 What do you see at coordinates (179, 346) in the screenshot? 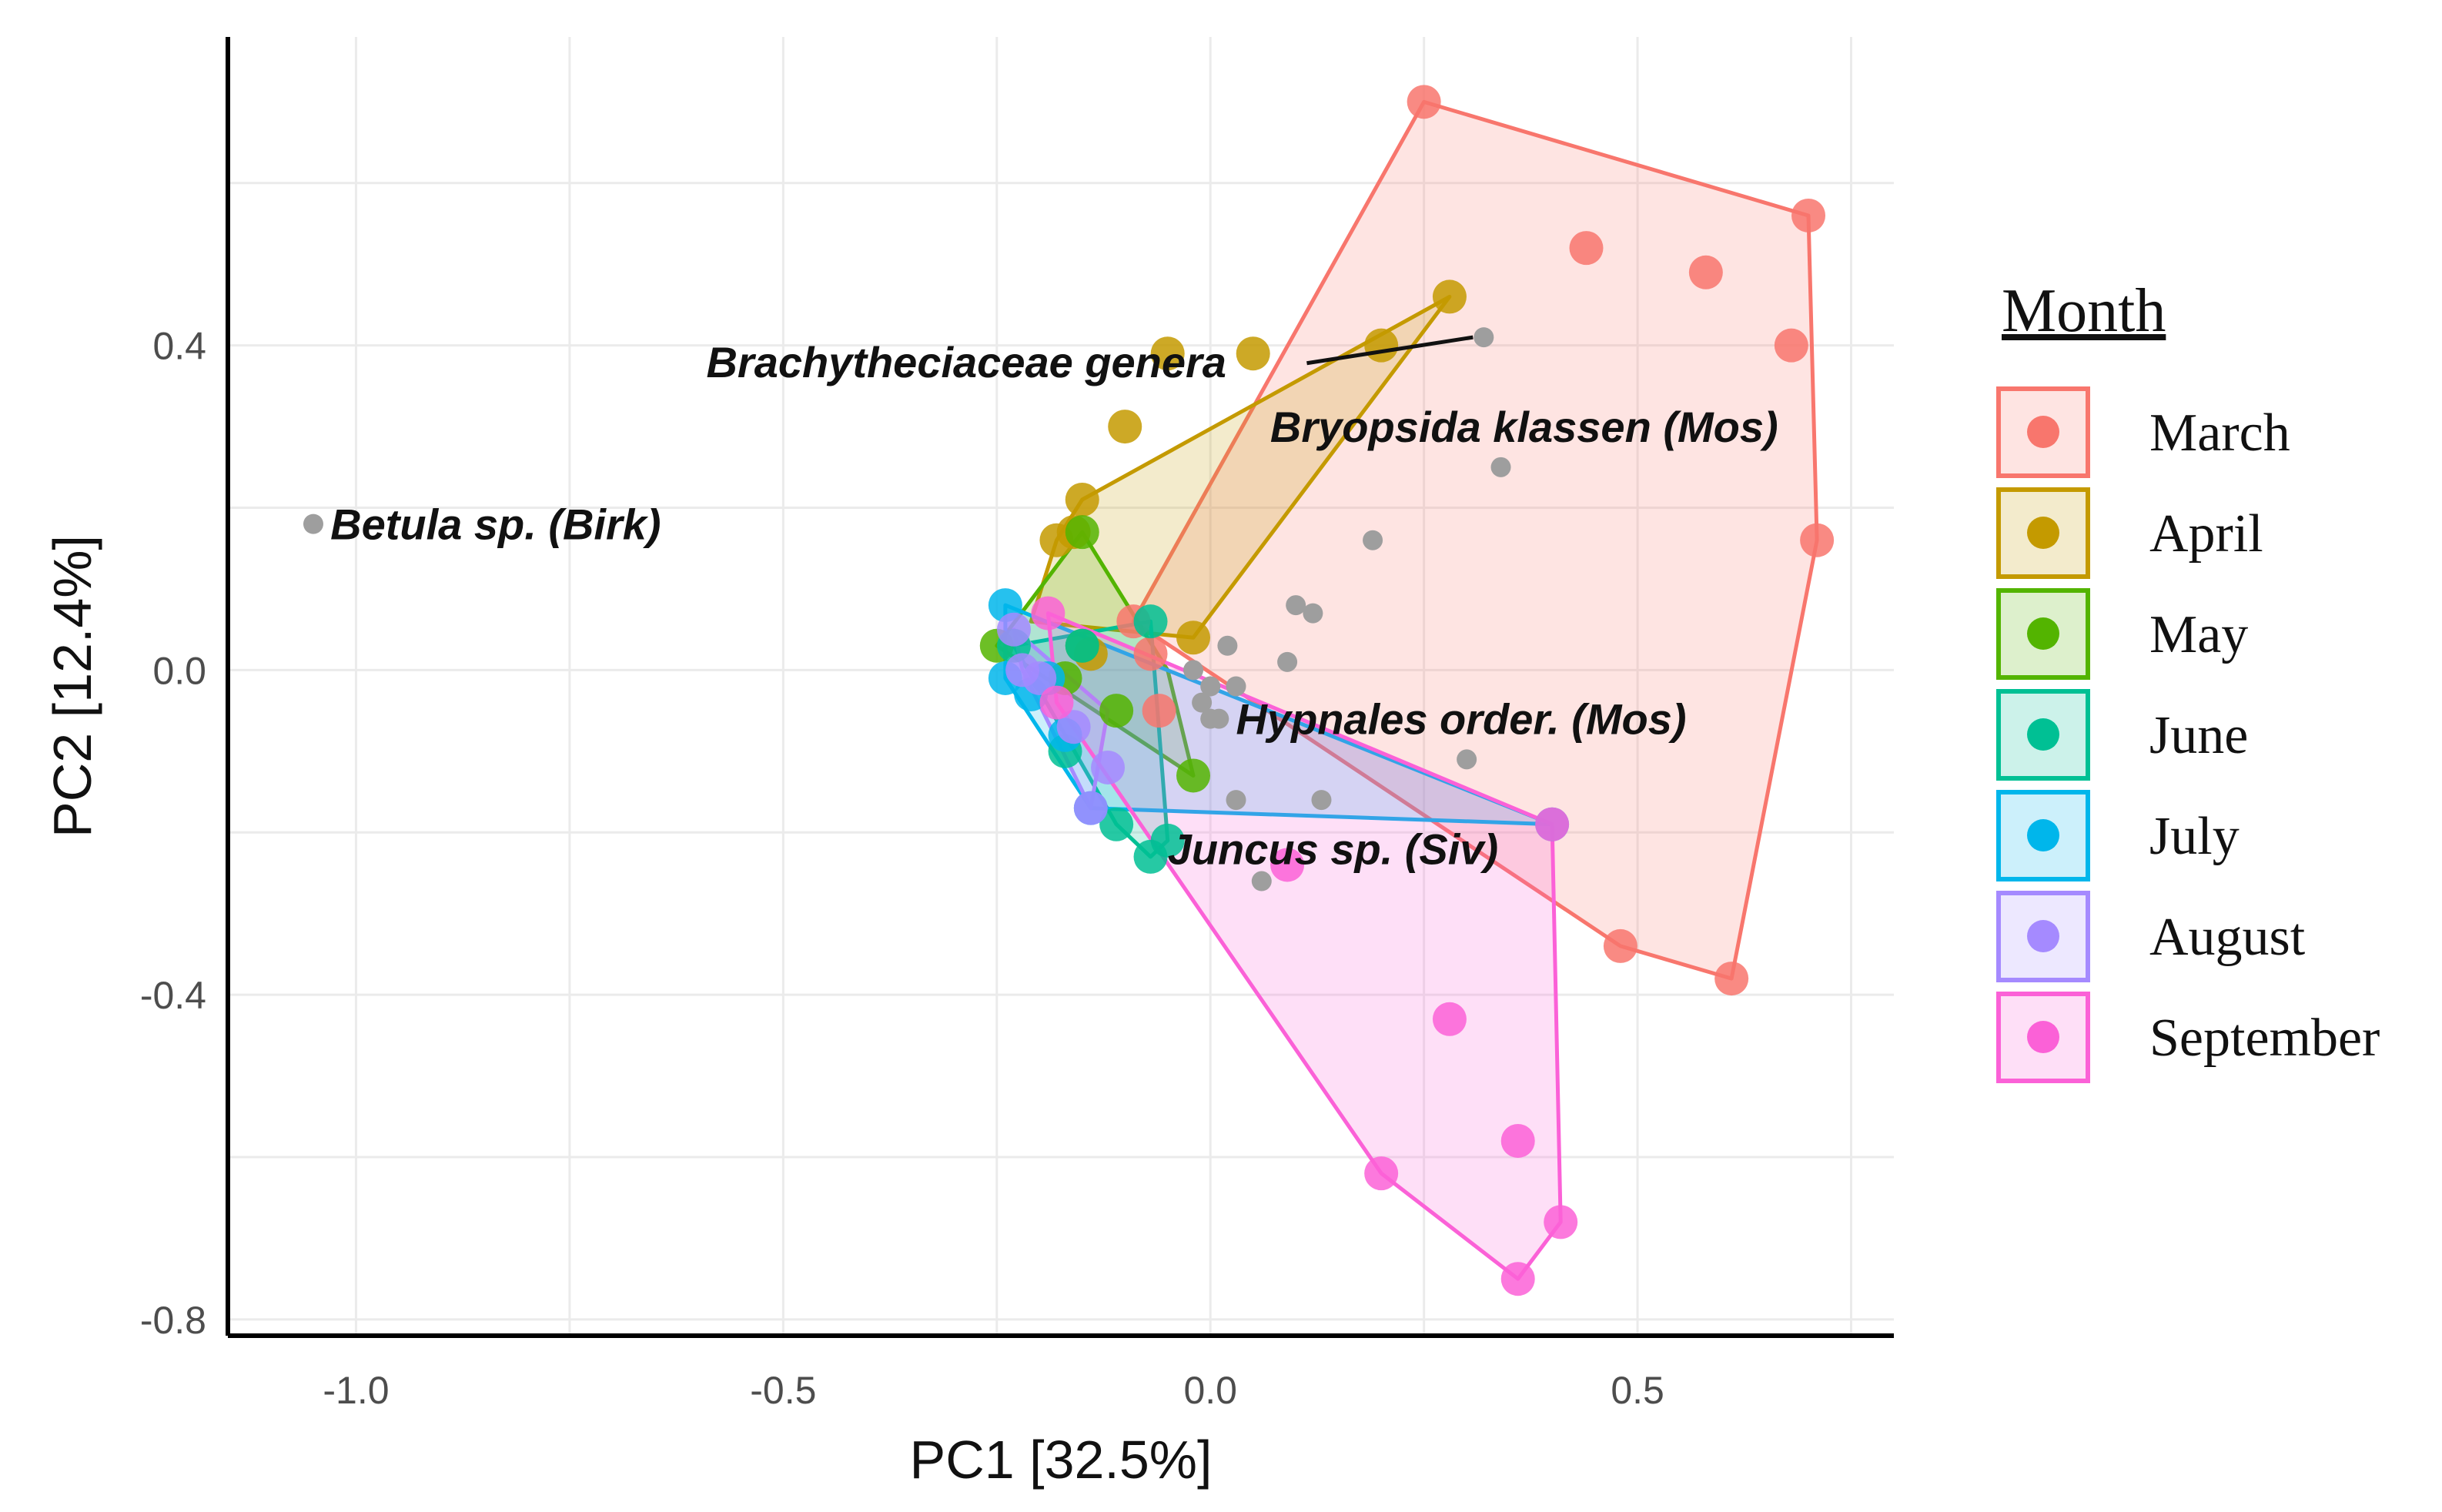
I see `y-tick-label: 0.4` at bounding box center [179, 346].